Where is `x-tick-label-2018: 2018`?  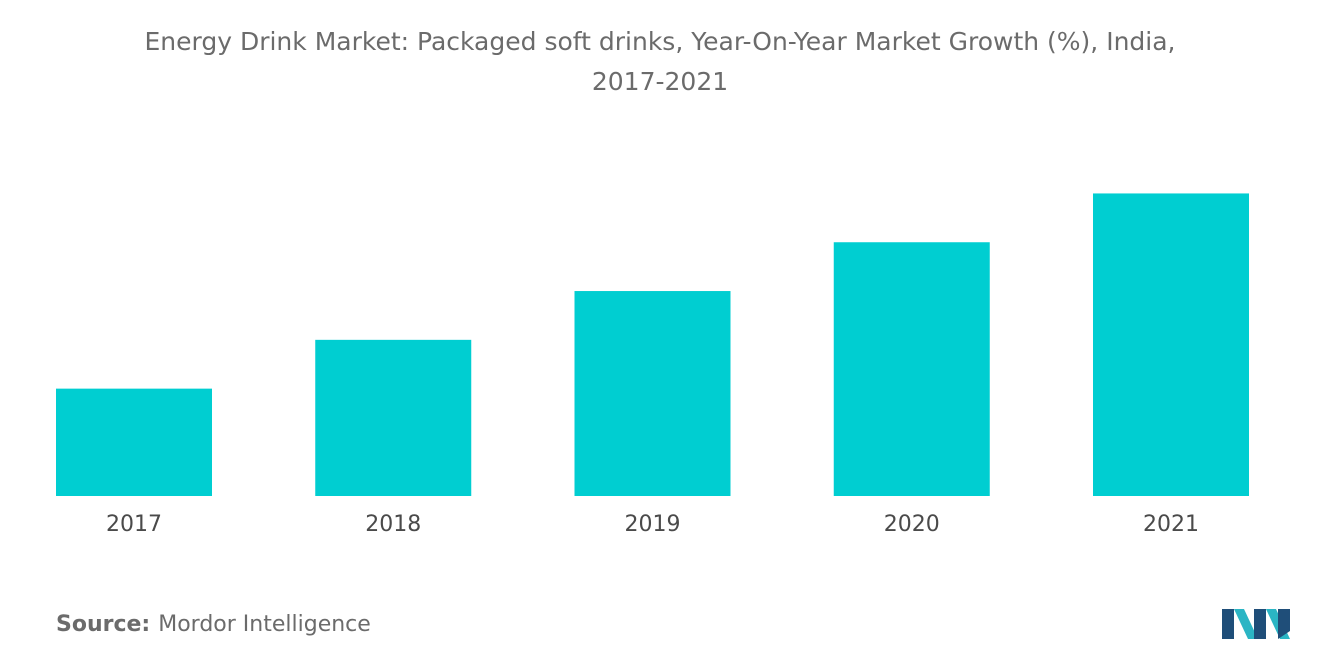 x-tick-label-2018: 2018 is located at coordinates (393, 524).